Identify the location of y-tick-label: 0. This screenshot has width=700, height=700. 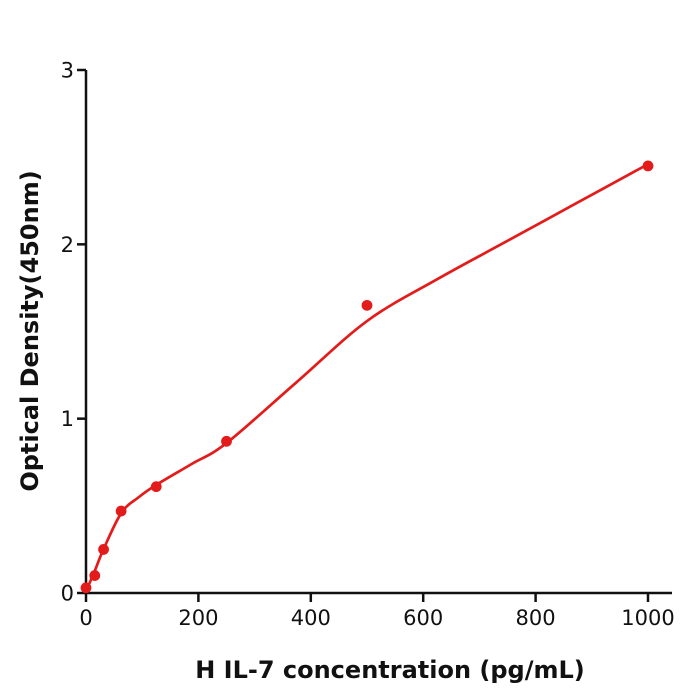
(67, 594).